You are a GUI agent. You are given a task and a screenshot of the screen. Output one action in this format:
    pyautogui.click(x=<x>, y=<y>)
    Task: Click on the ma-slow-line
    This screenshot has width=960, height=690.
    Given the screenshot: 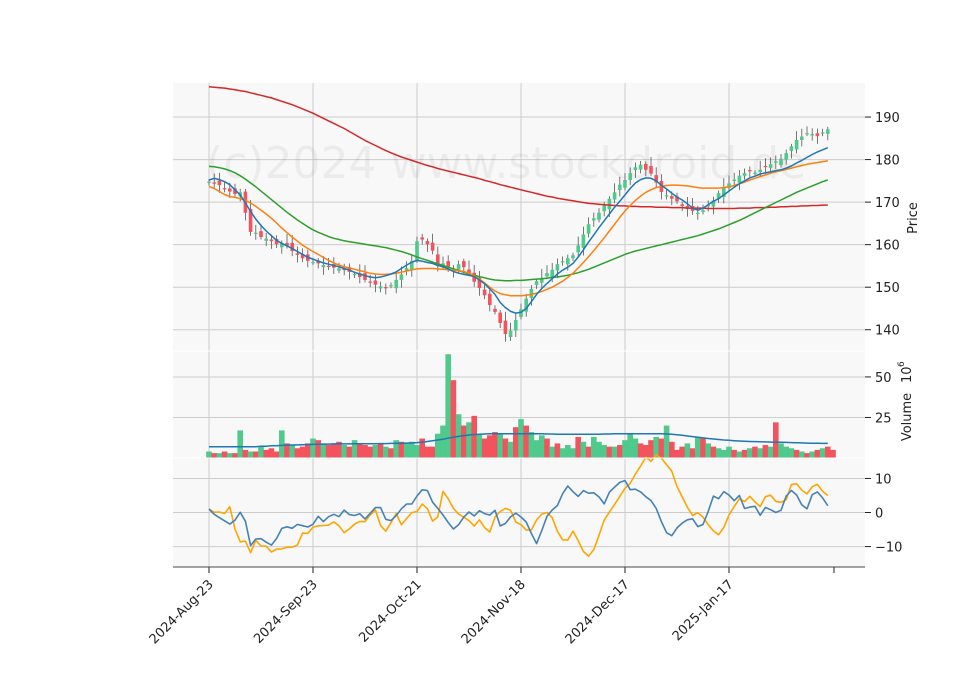 What is the action you would take?
    pyautogui.click(x=518, y=223)
    